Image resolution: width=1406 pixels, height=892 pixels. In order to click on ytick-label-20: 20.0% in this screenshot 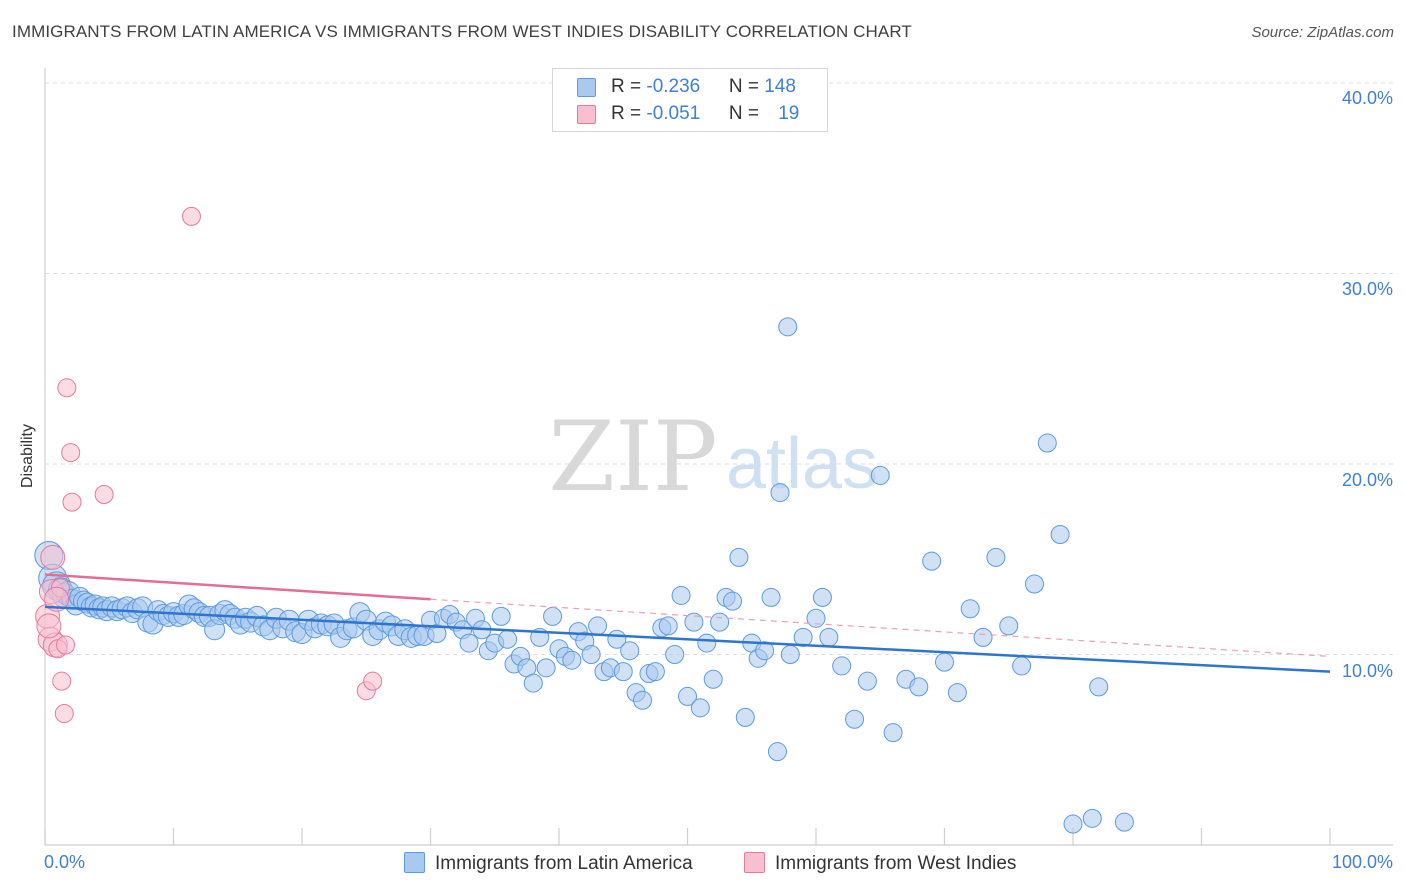, I will do `click(1367, 480)`.